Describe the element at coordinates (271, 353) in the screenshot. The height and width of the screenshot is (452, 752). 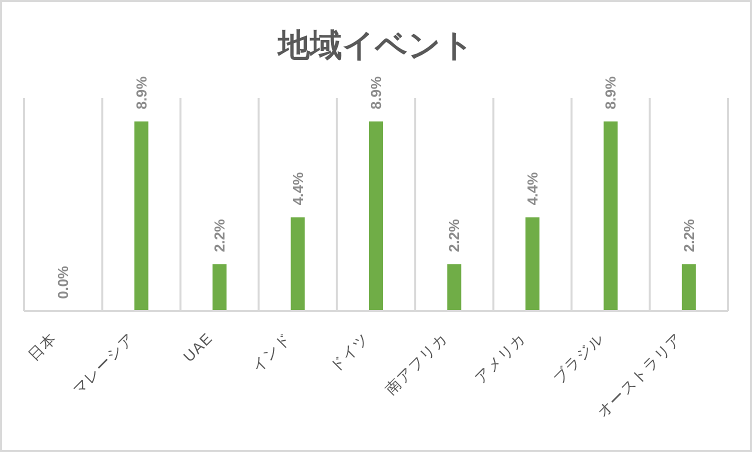
I see `x-tick-label: インド` at that location.